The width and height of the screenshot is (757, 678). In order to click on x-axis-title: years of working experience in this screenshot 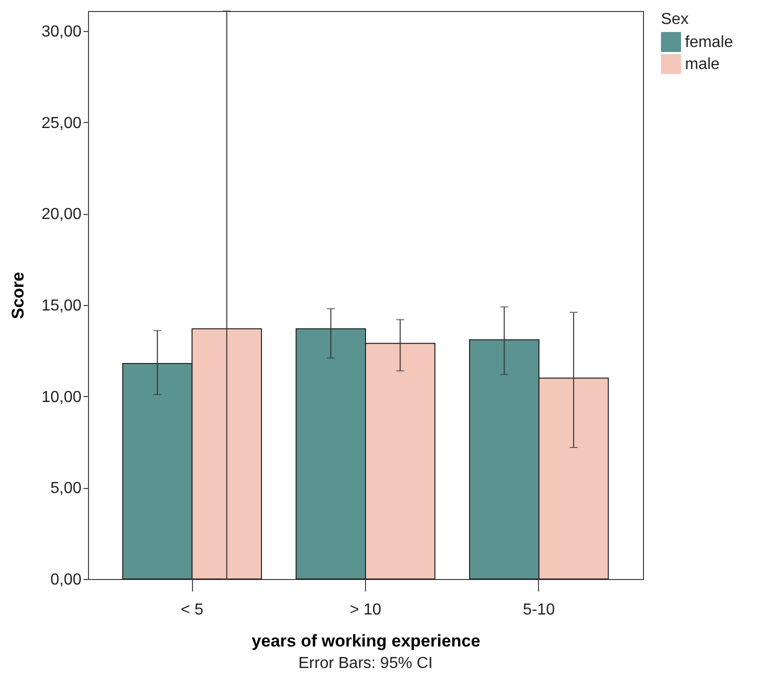, I will do `click(366, 641)`.